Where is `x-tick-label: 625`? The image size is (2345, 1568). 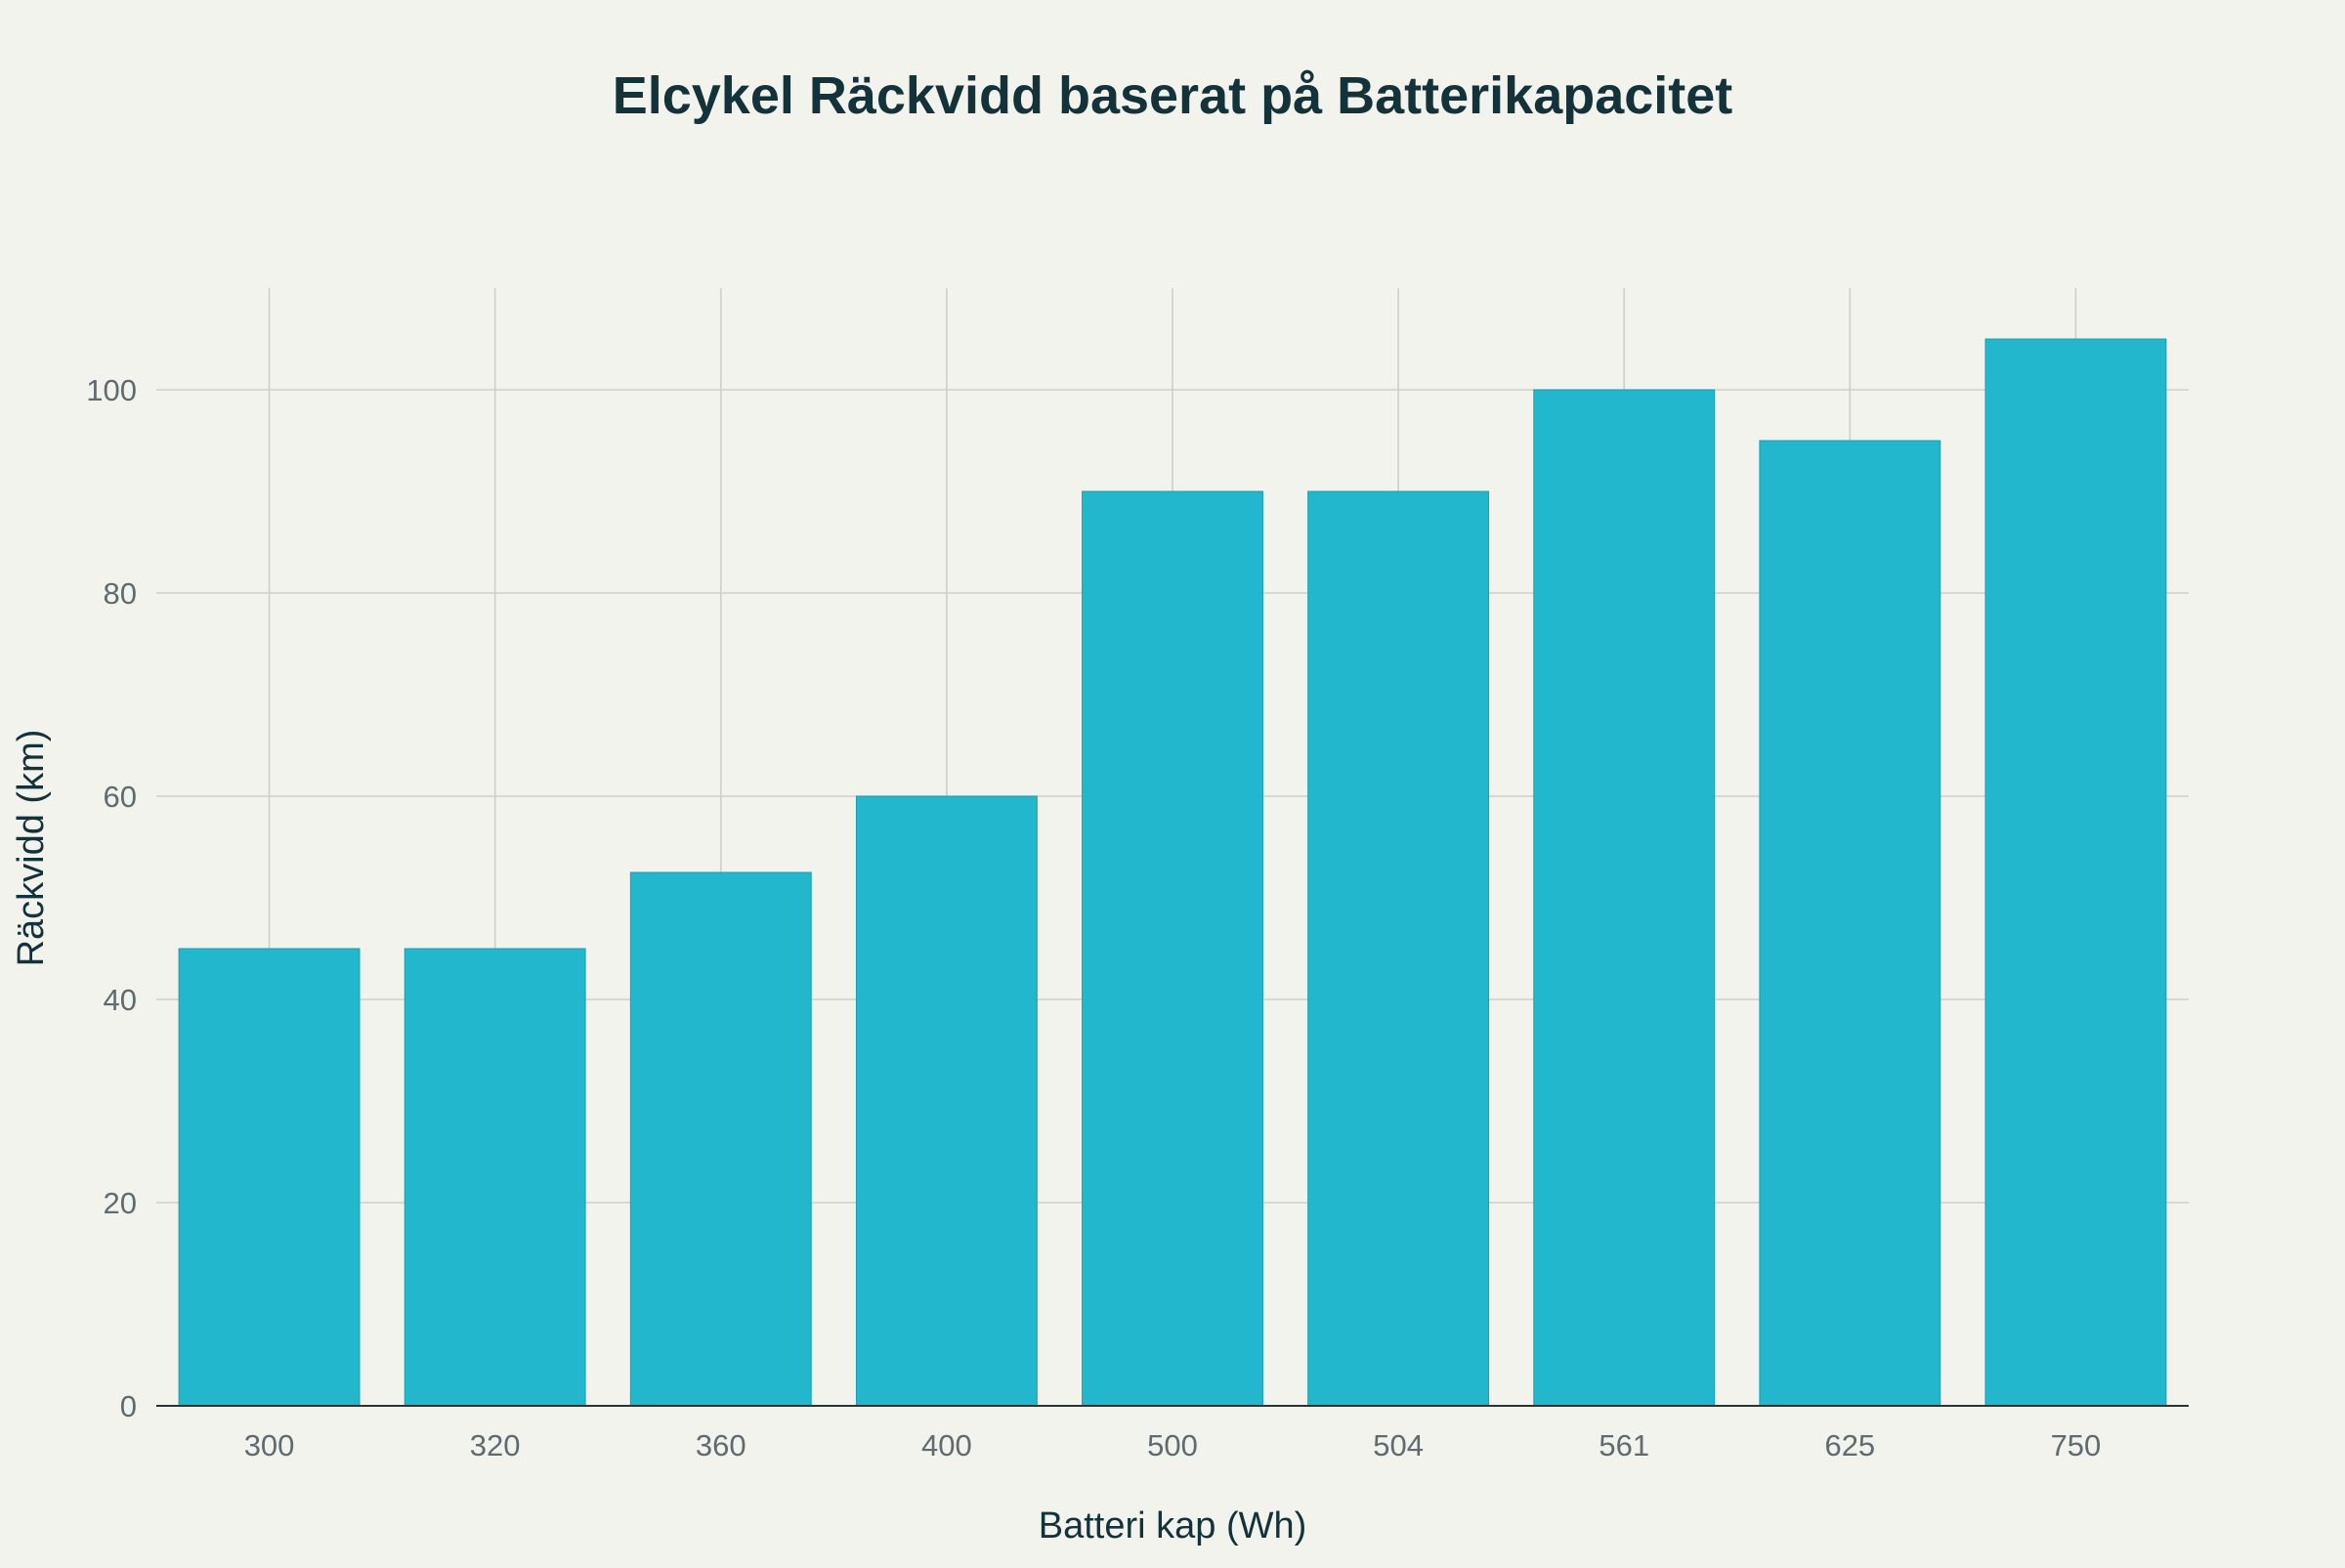
x-tick-label: 625 is located at coordinates (1849, 1445).